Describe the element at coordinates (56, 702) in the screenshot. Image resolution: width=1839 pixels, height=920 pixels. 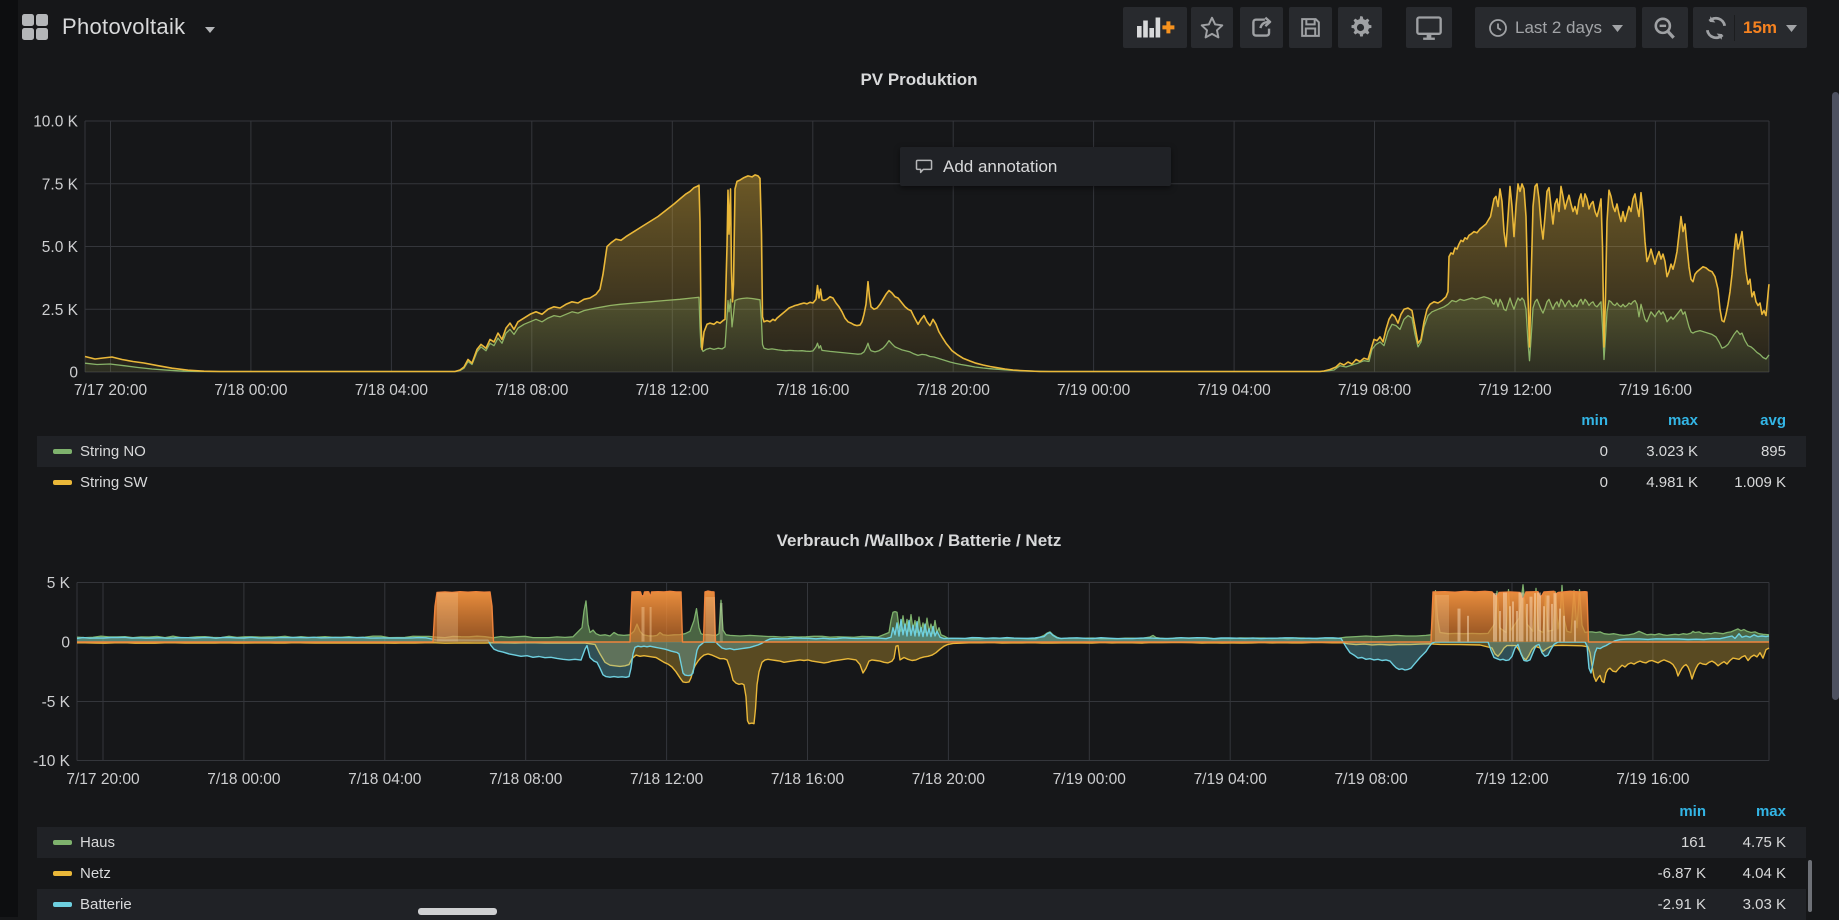
I see `svg-text: -5 K` at that location.